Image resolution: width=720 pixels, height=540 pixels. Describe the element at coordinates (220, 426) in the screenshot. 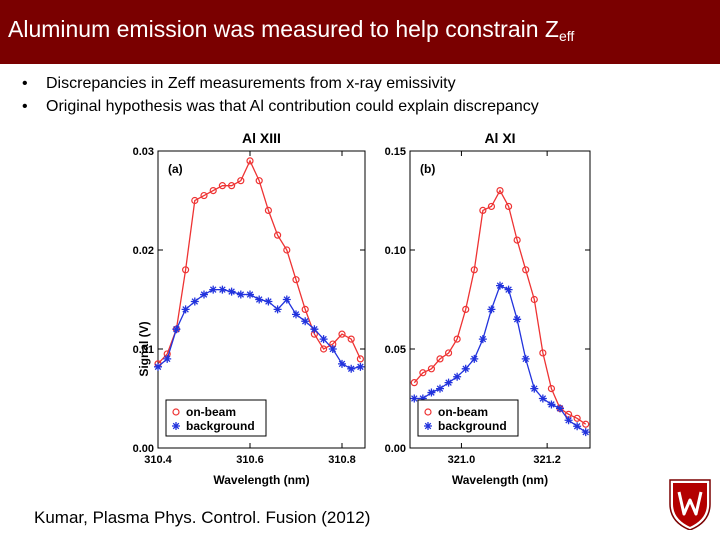

I see `legend-entry: background` at that location.